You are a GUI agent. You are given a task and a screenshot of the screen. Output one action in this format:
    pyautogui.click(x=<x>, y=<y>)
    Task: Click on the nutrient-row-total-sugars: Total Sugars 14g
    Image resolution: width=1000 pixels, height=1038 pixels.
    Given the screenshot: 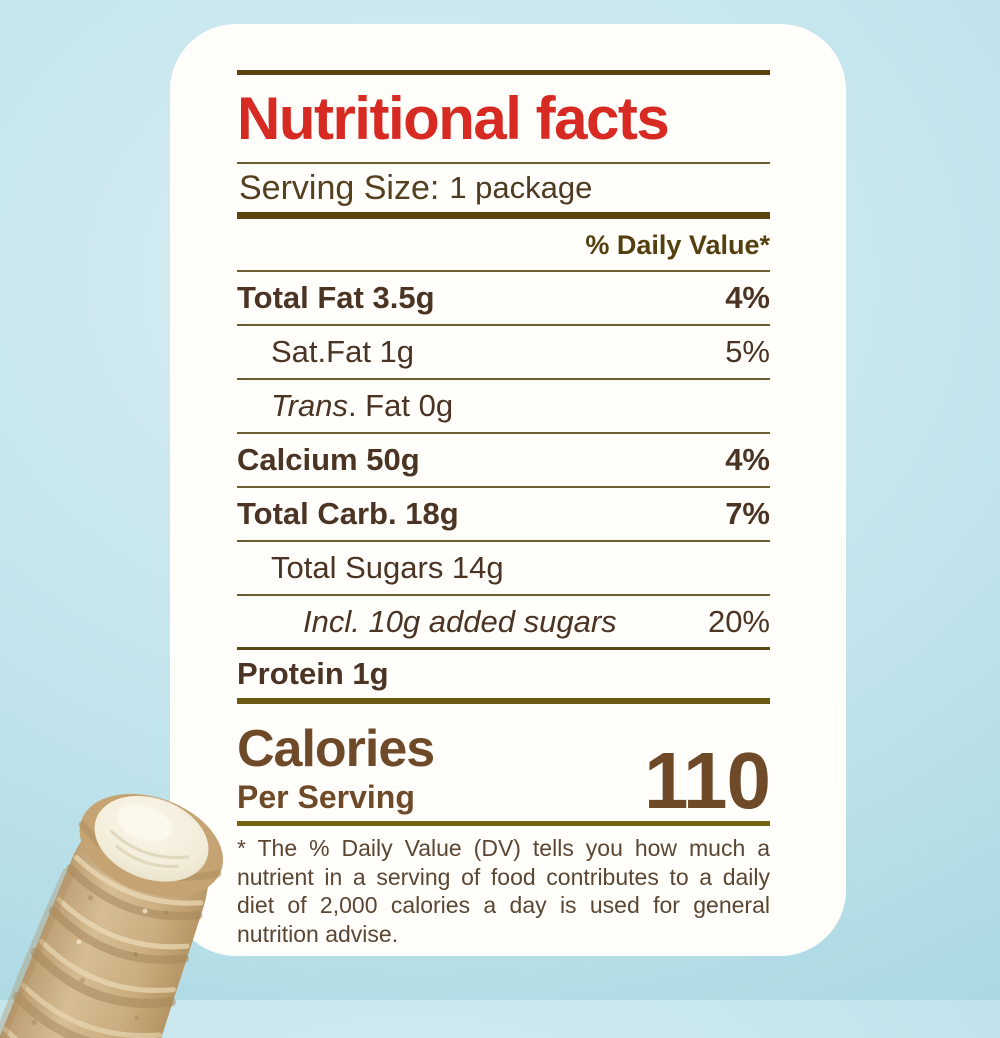 What is the action you would take?
    pyautogui.click(x=503, y=569)
    